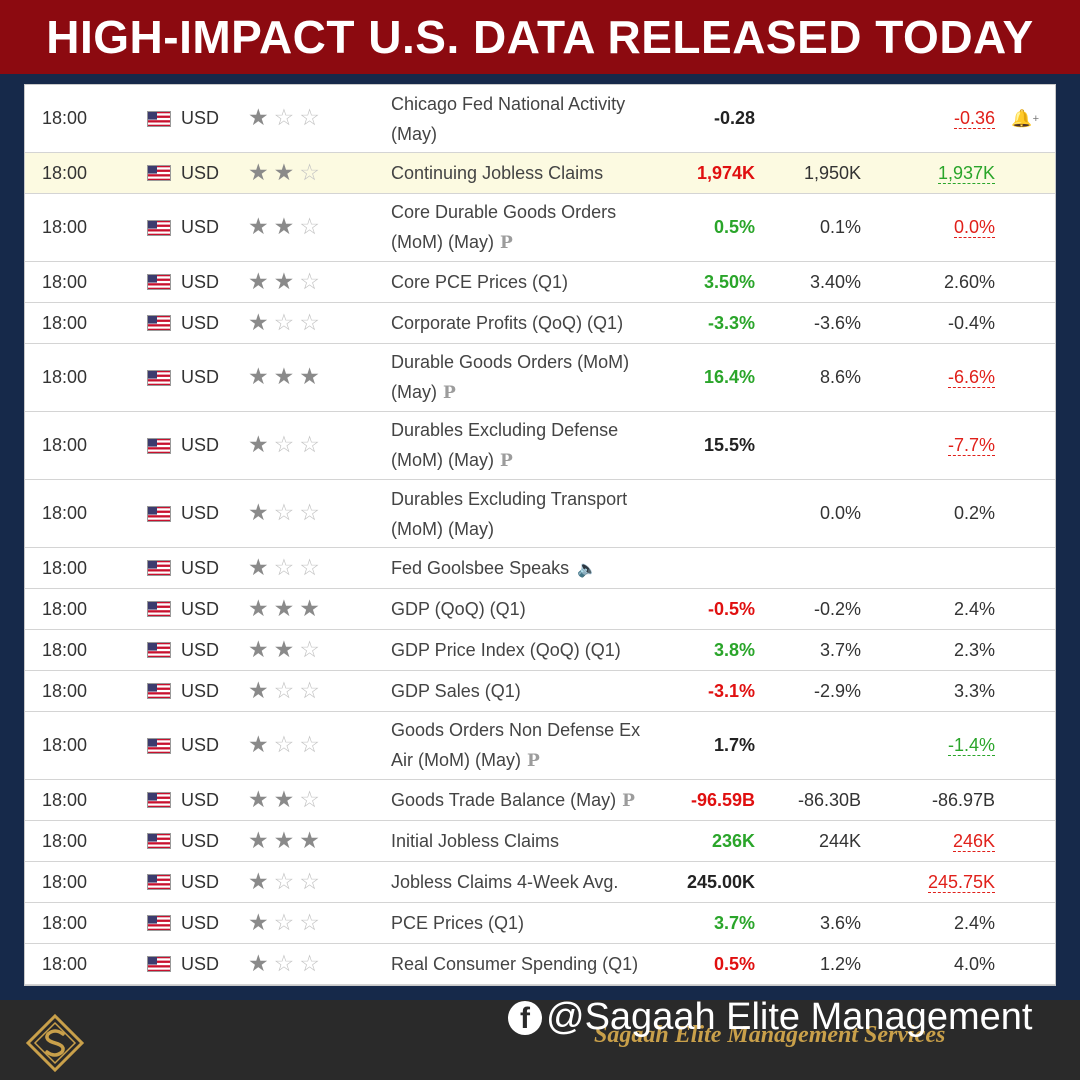  I want to click on event-name-line2: Air (MoM) (May) P, so click(465, 760).